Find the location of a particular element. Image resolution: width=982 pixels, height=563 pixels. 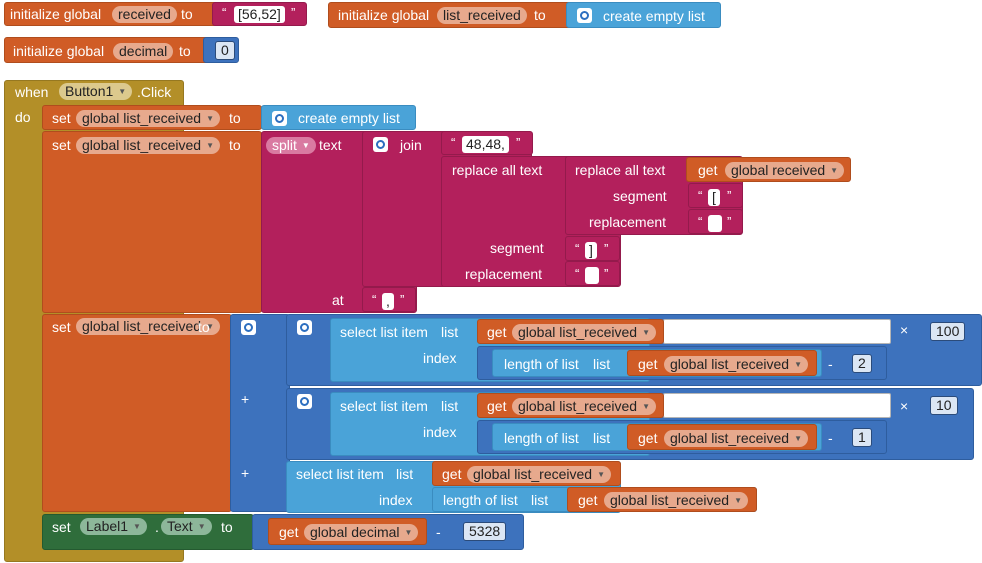

text-block-received: “ [56,52] ” is located at coordinates (259, 14).